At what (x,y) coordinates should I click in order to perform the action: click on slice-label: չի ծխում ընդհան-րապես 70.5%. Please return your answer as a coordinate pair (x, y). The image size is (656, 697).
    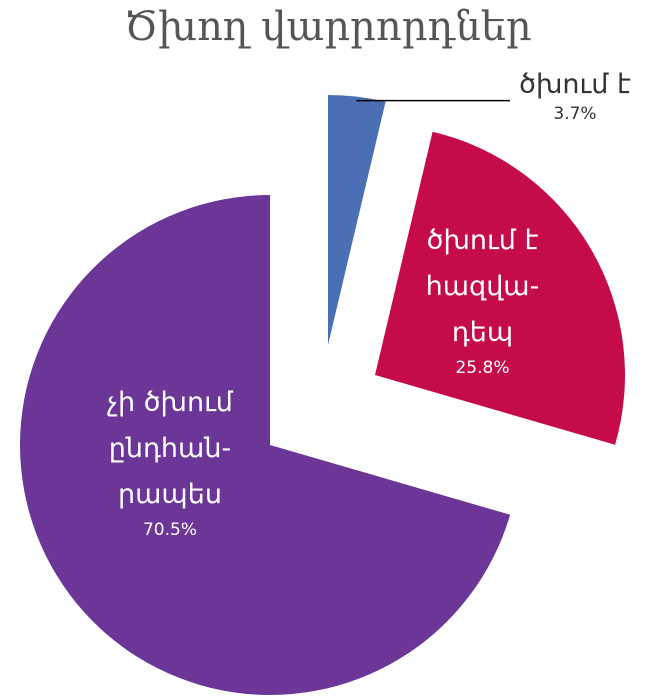
    Looking at the image, I should click on (170, 461).